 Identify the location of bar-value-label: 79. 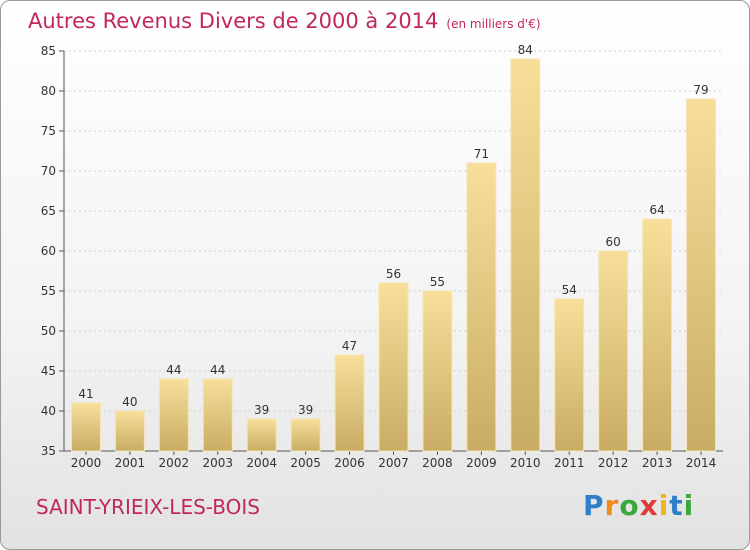
(700, 90).